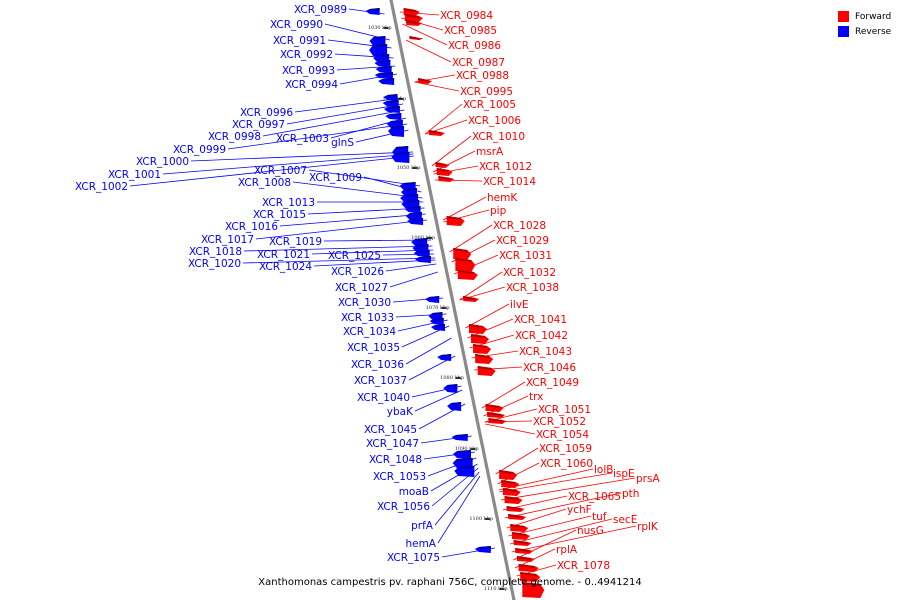  I want to click on reverse-gene-label: moaB, so click(414, 492).